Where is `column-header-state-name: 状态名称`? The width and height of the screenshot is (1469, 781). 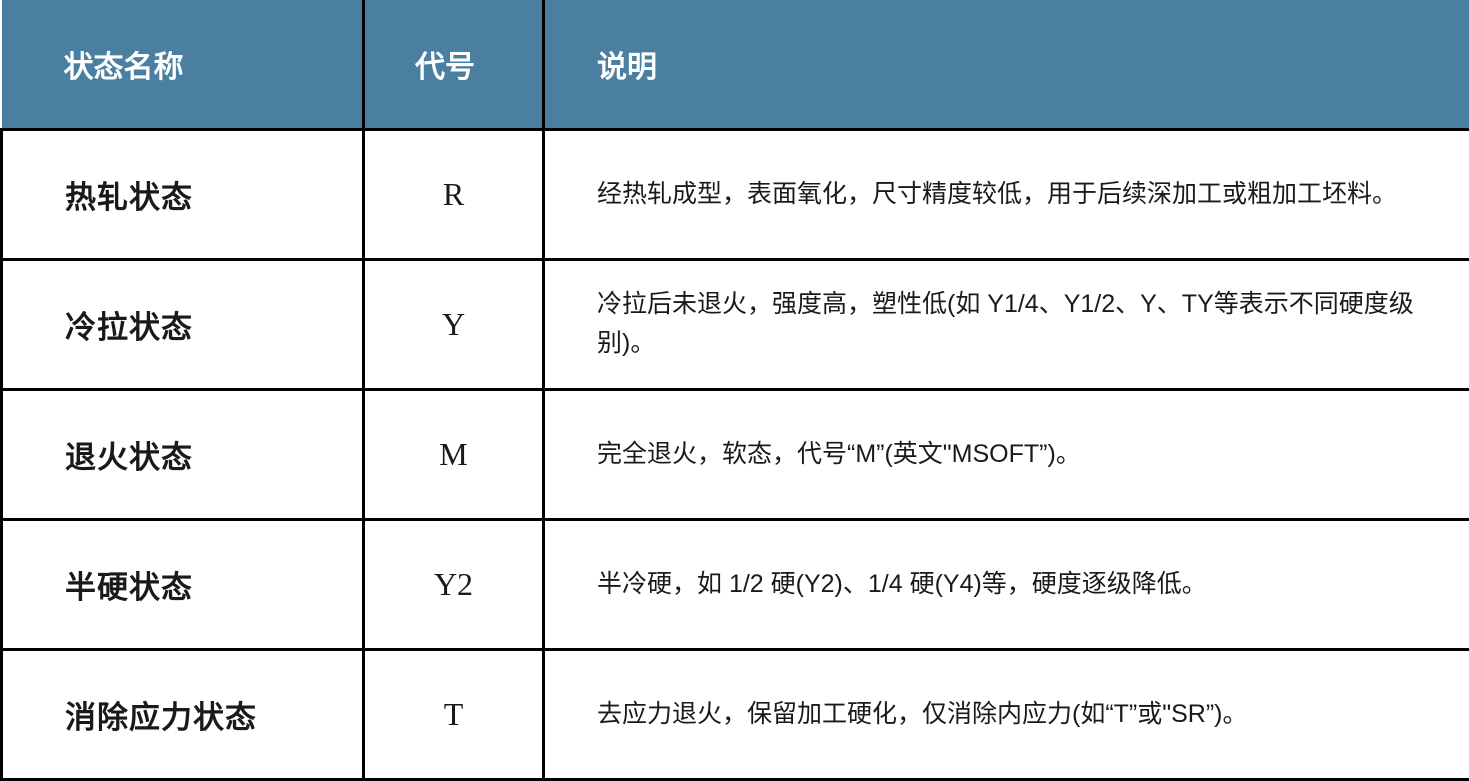 column-header-state-name: 状态名称 is located at coordinates (183, 65).